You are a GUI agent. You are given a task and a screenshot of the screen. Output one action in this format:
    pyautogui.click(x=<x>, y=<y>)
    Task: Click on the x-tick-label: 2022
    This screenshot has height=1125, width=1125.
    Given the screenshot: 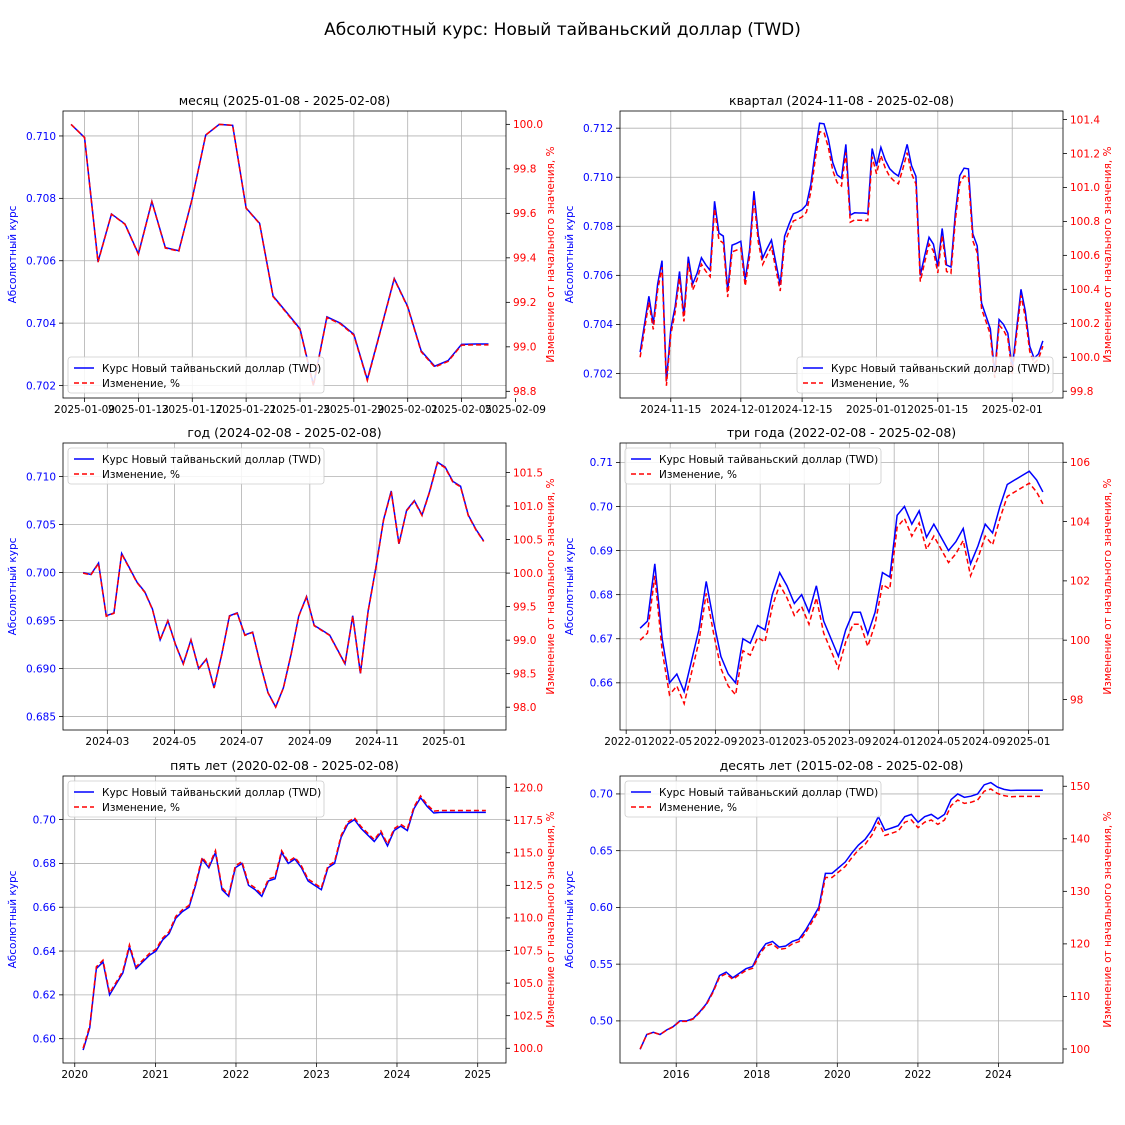 What is the action you would take?
    pyautogui.click(x=236, y=1075)
    